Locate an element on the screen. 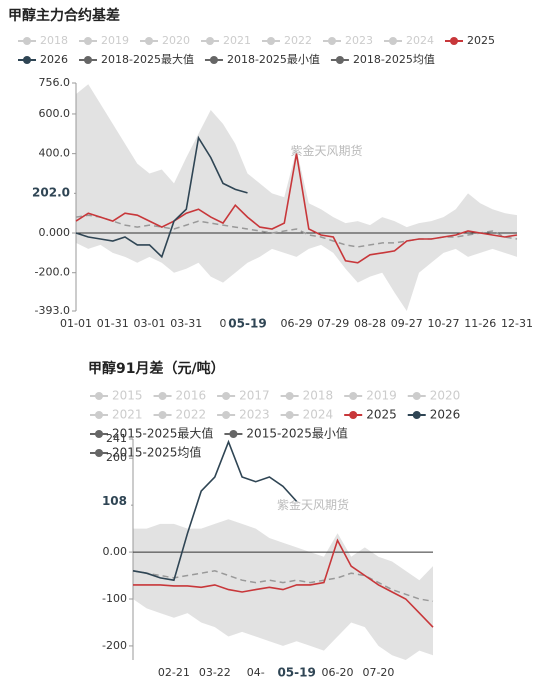 The height and width of the screenshot is (682, 550). x-tick-label: 10-27 is located at coordinates (444, 323).